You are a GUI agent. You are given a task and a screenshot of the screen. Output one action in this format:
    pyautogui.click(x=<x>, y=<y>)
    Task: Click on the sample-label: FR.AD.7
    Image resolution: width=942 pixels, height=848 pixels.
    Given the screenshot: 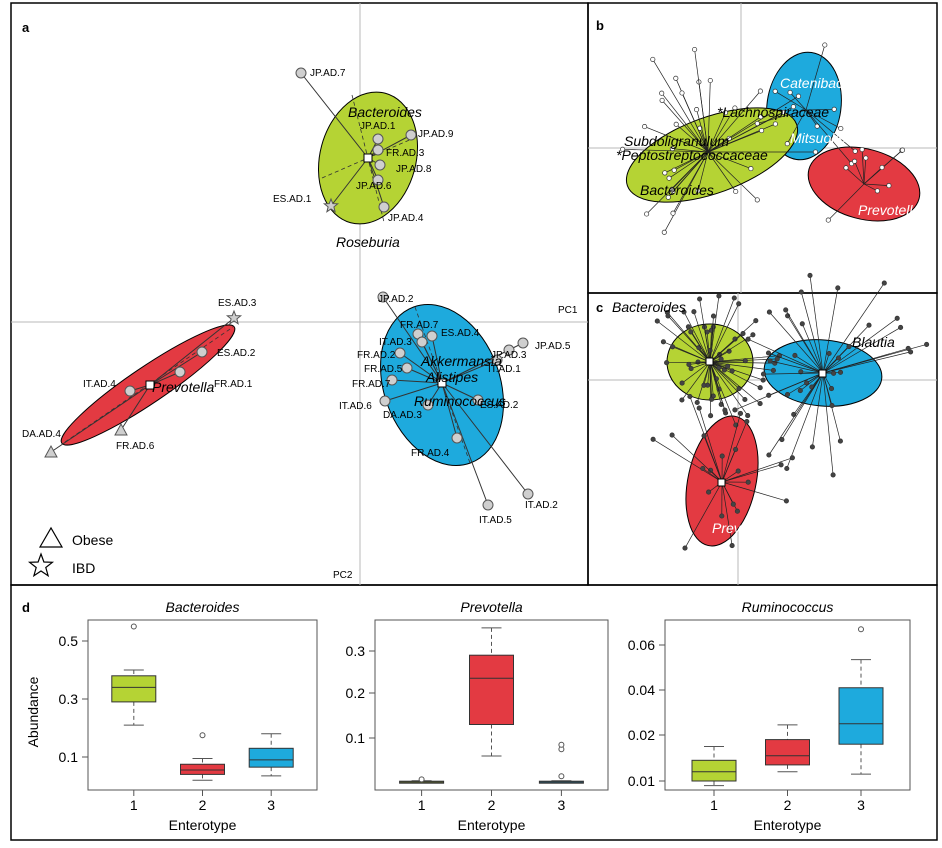 What is the action you would take?
    pyautogui.click(x=419, y=325)
    